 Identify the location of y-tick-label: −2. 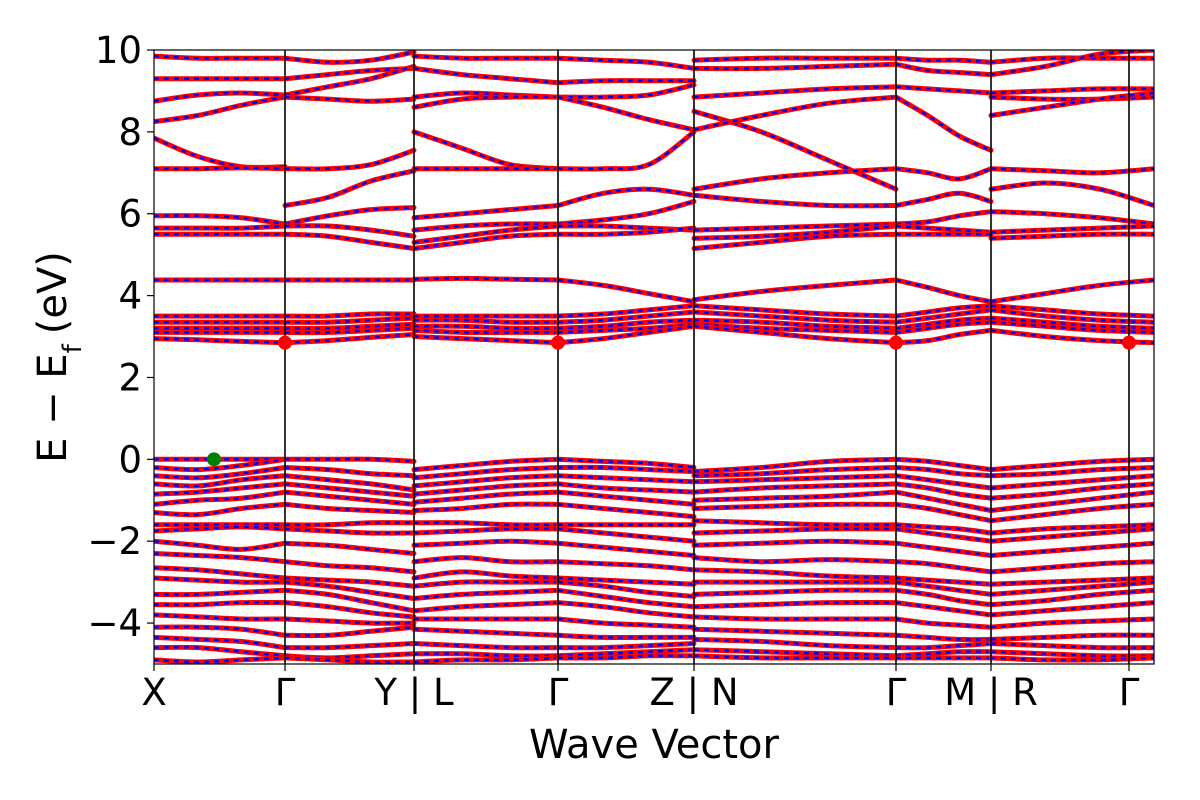
(114, 541).